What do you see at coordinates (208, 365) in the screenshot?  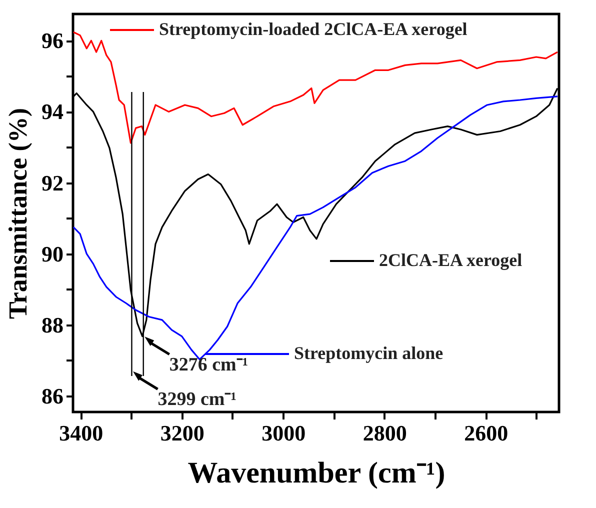 I see `annotation: 3276 cm⁻¹` at bounding box center [208, 365].